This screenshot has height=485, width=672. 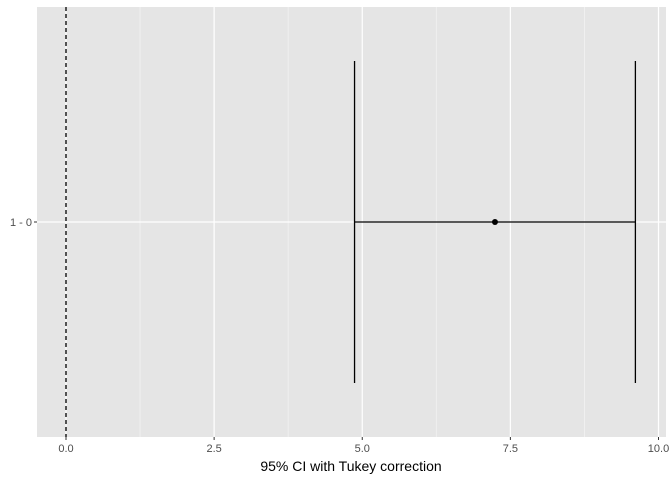 I want to click on x-tick-label: 10.0, so click(x=658, y=449).